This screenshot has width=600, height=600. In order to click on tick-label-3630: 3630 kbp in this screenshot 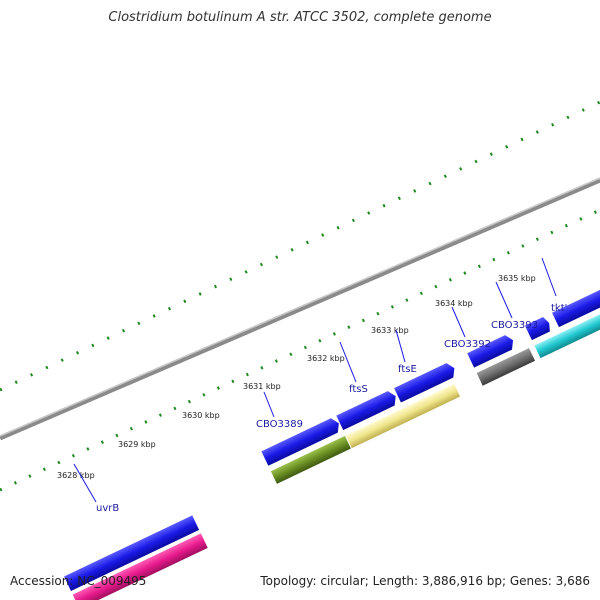, I will do `click(201, 415)`.